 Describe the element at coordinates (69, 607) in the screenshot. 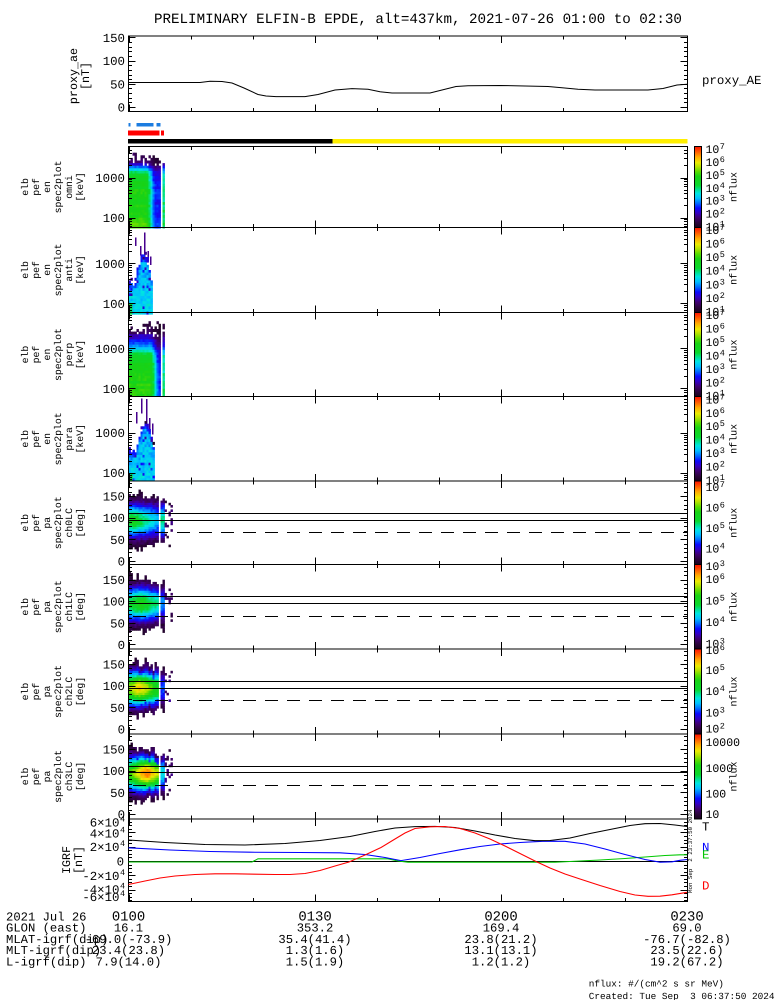

I see `svg-text: ch1LC` at that location.